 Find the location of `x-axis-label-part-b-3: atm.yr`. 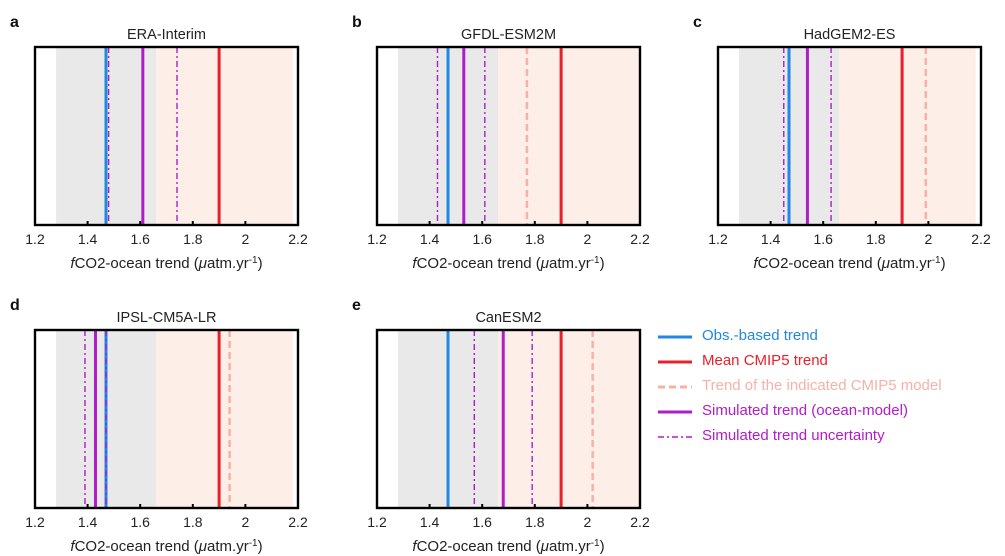

x-axis-label-part-b-3: atm.yr is located at coordinates (570, 263).